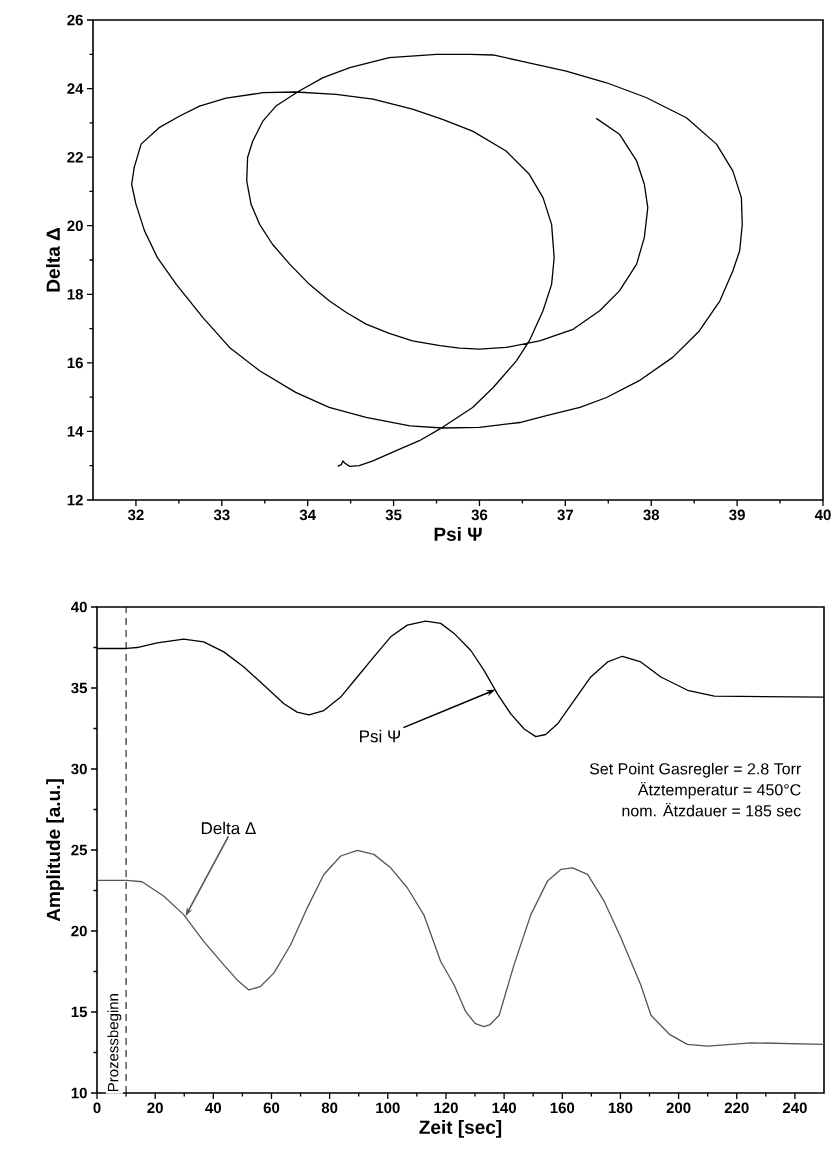  I want to click on x-tick-label: 200, so click(678, 1108).